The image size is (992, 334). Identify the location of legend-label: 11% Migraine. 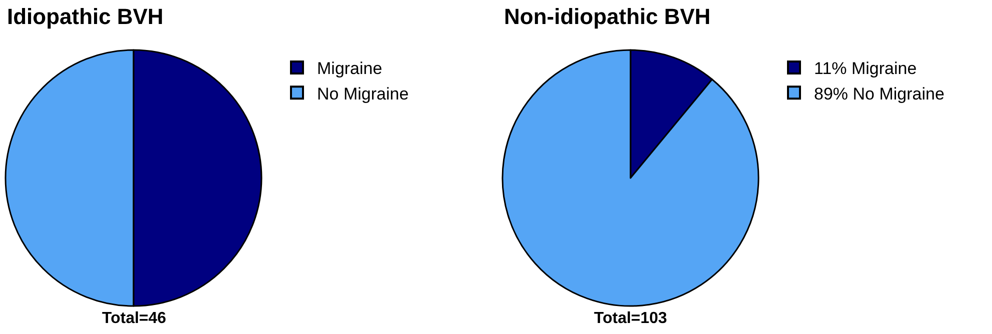
(865, 68).